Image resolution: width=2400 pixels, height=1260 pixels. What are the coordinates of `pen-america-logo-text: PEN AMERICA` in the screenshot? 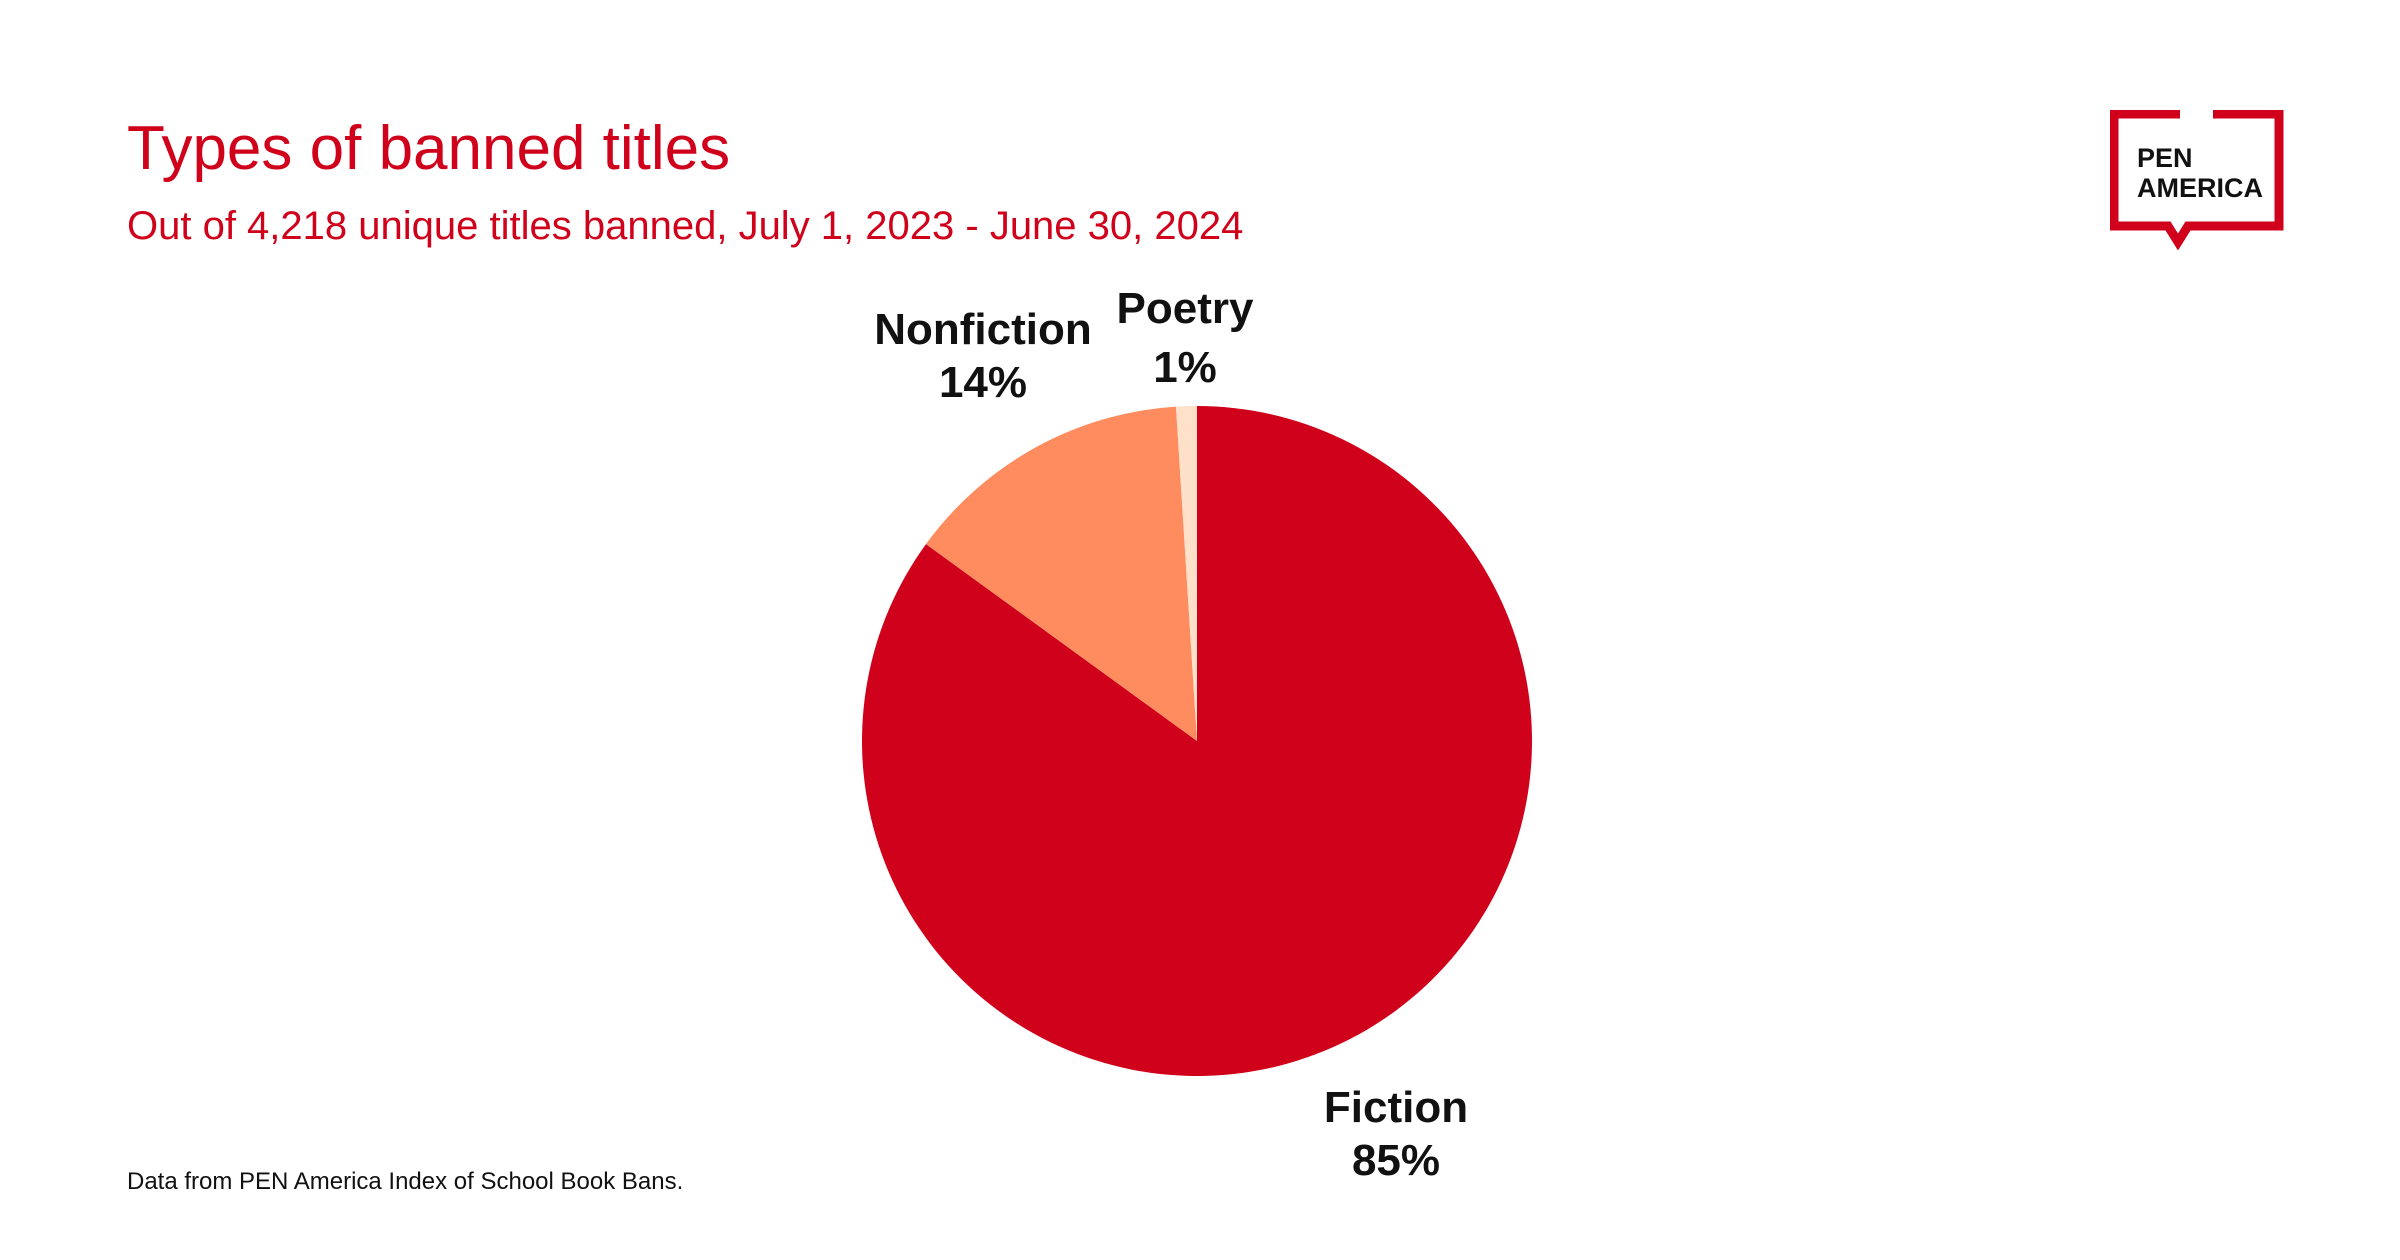 It's located at (2200, 173).